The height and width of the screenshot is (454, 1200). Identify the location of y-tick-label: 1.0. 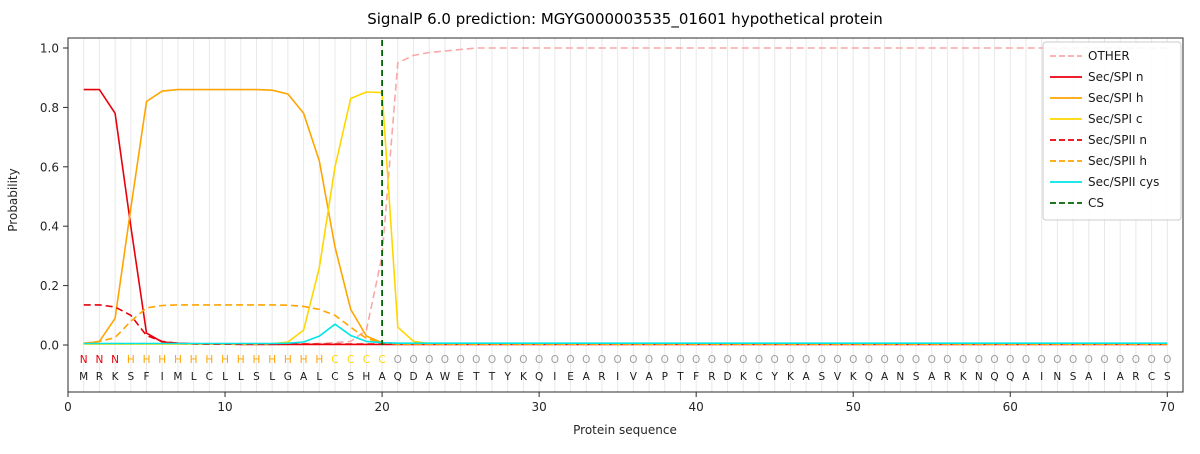
(49, 49).